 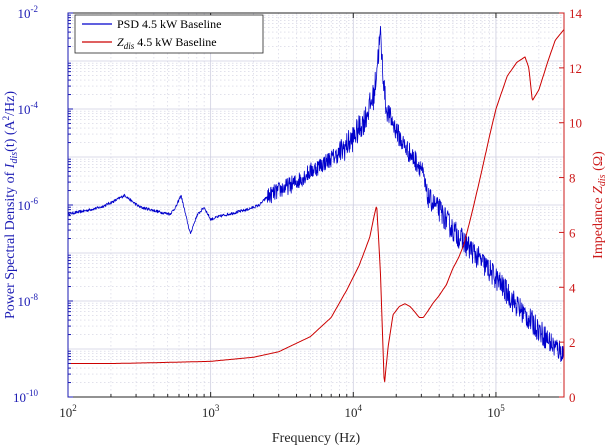 What do you see at coordinates (576, 13) in the screenshot?
I see `right-y-tick-label: 14` at bounding box center [576, 13].